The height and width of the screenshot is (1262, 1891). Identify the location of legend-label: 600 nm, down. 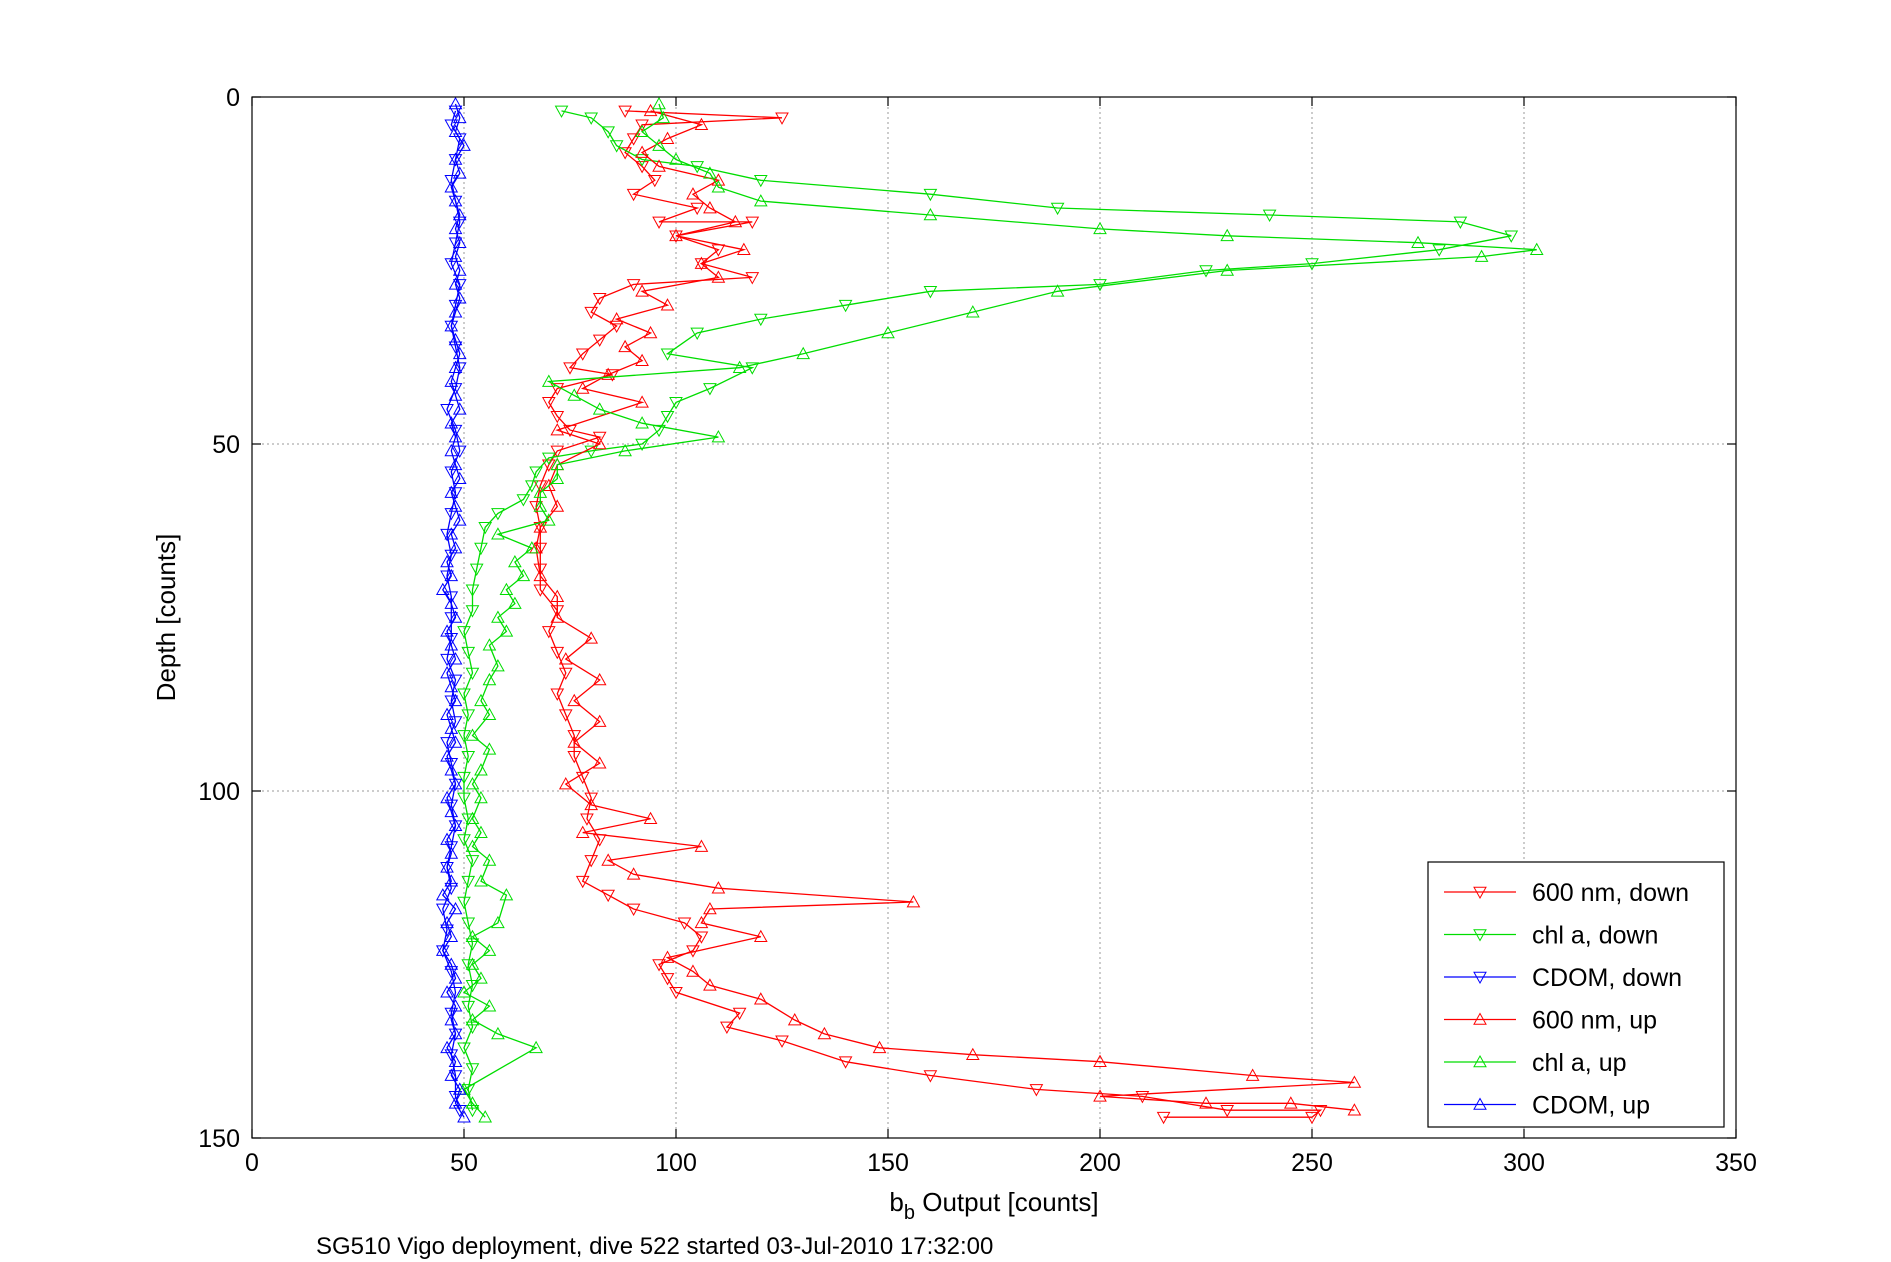
(1610, 893).